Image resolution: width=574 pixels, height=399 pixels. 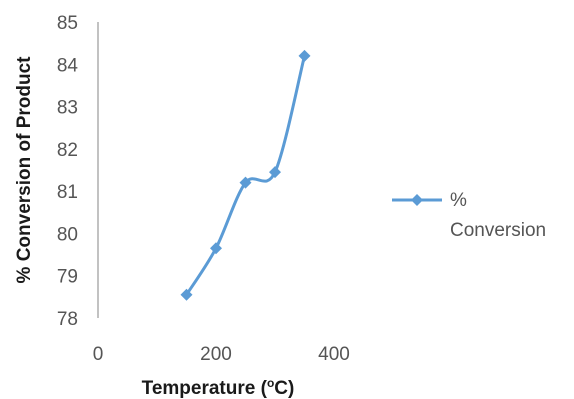 I want to click on y-tick-label: 79, so click(x=67, y=277).